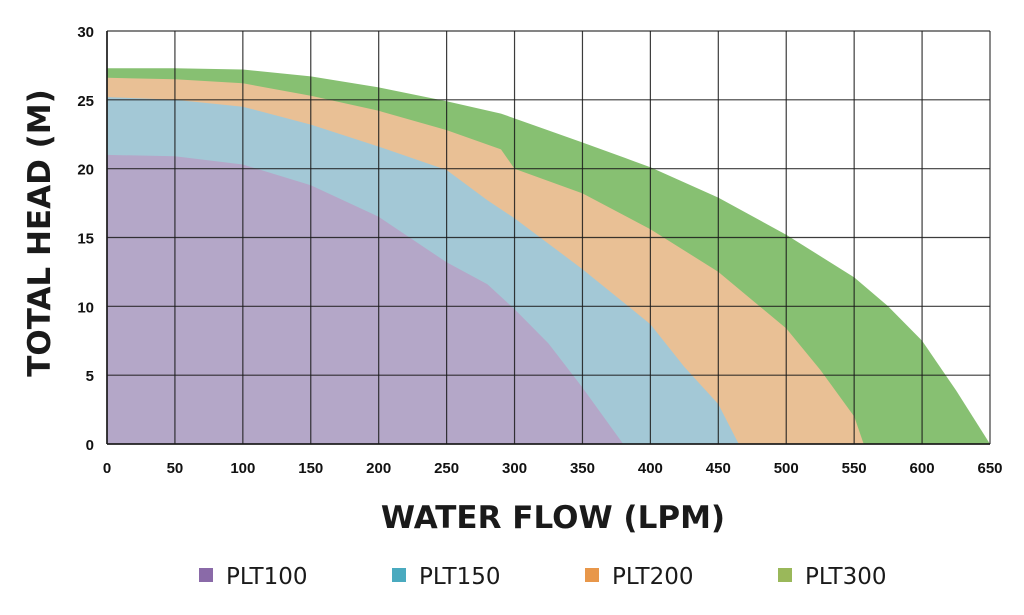  I want to click on x-tick-label: 300, so click(514, 468).